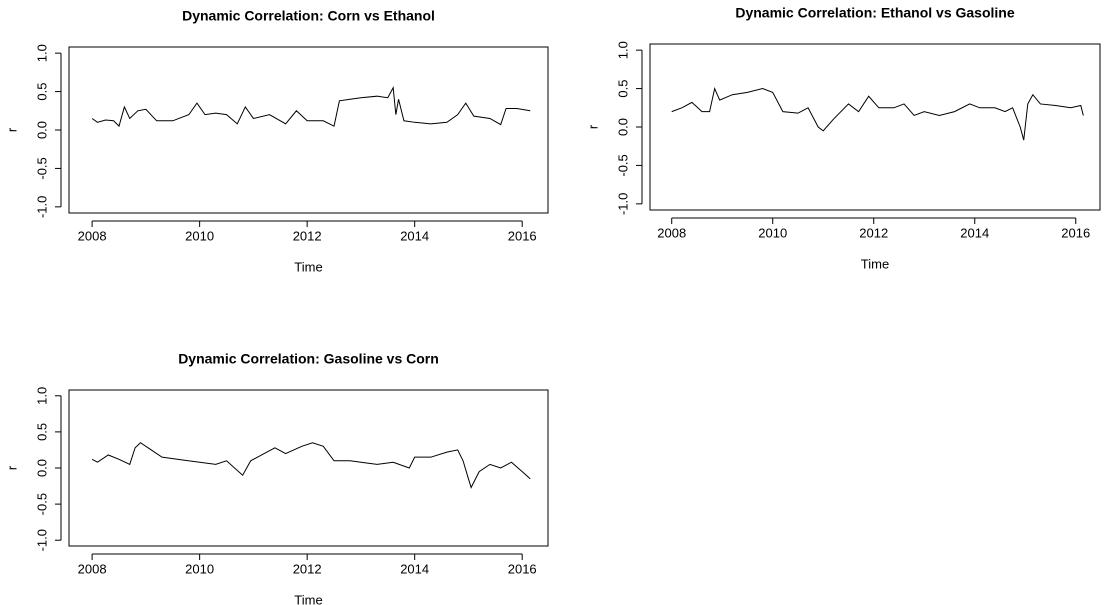 The width and height of the screenshot is (1104, 605). What do you see at coordinates (308, 359) in the screenshot?
I see `chart-title: Dynamic Correlation: Gasoline vs Corn` at bounding box center [308, 359].